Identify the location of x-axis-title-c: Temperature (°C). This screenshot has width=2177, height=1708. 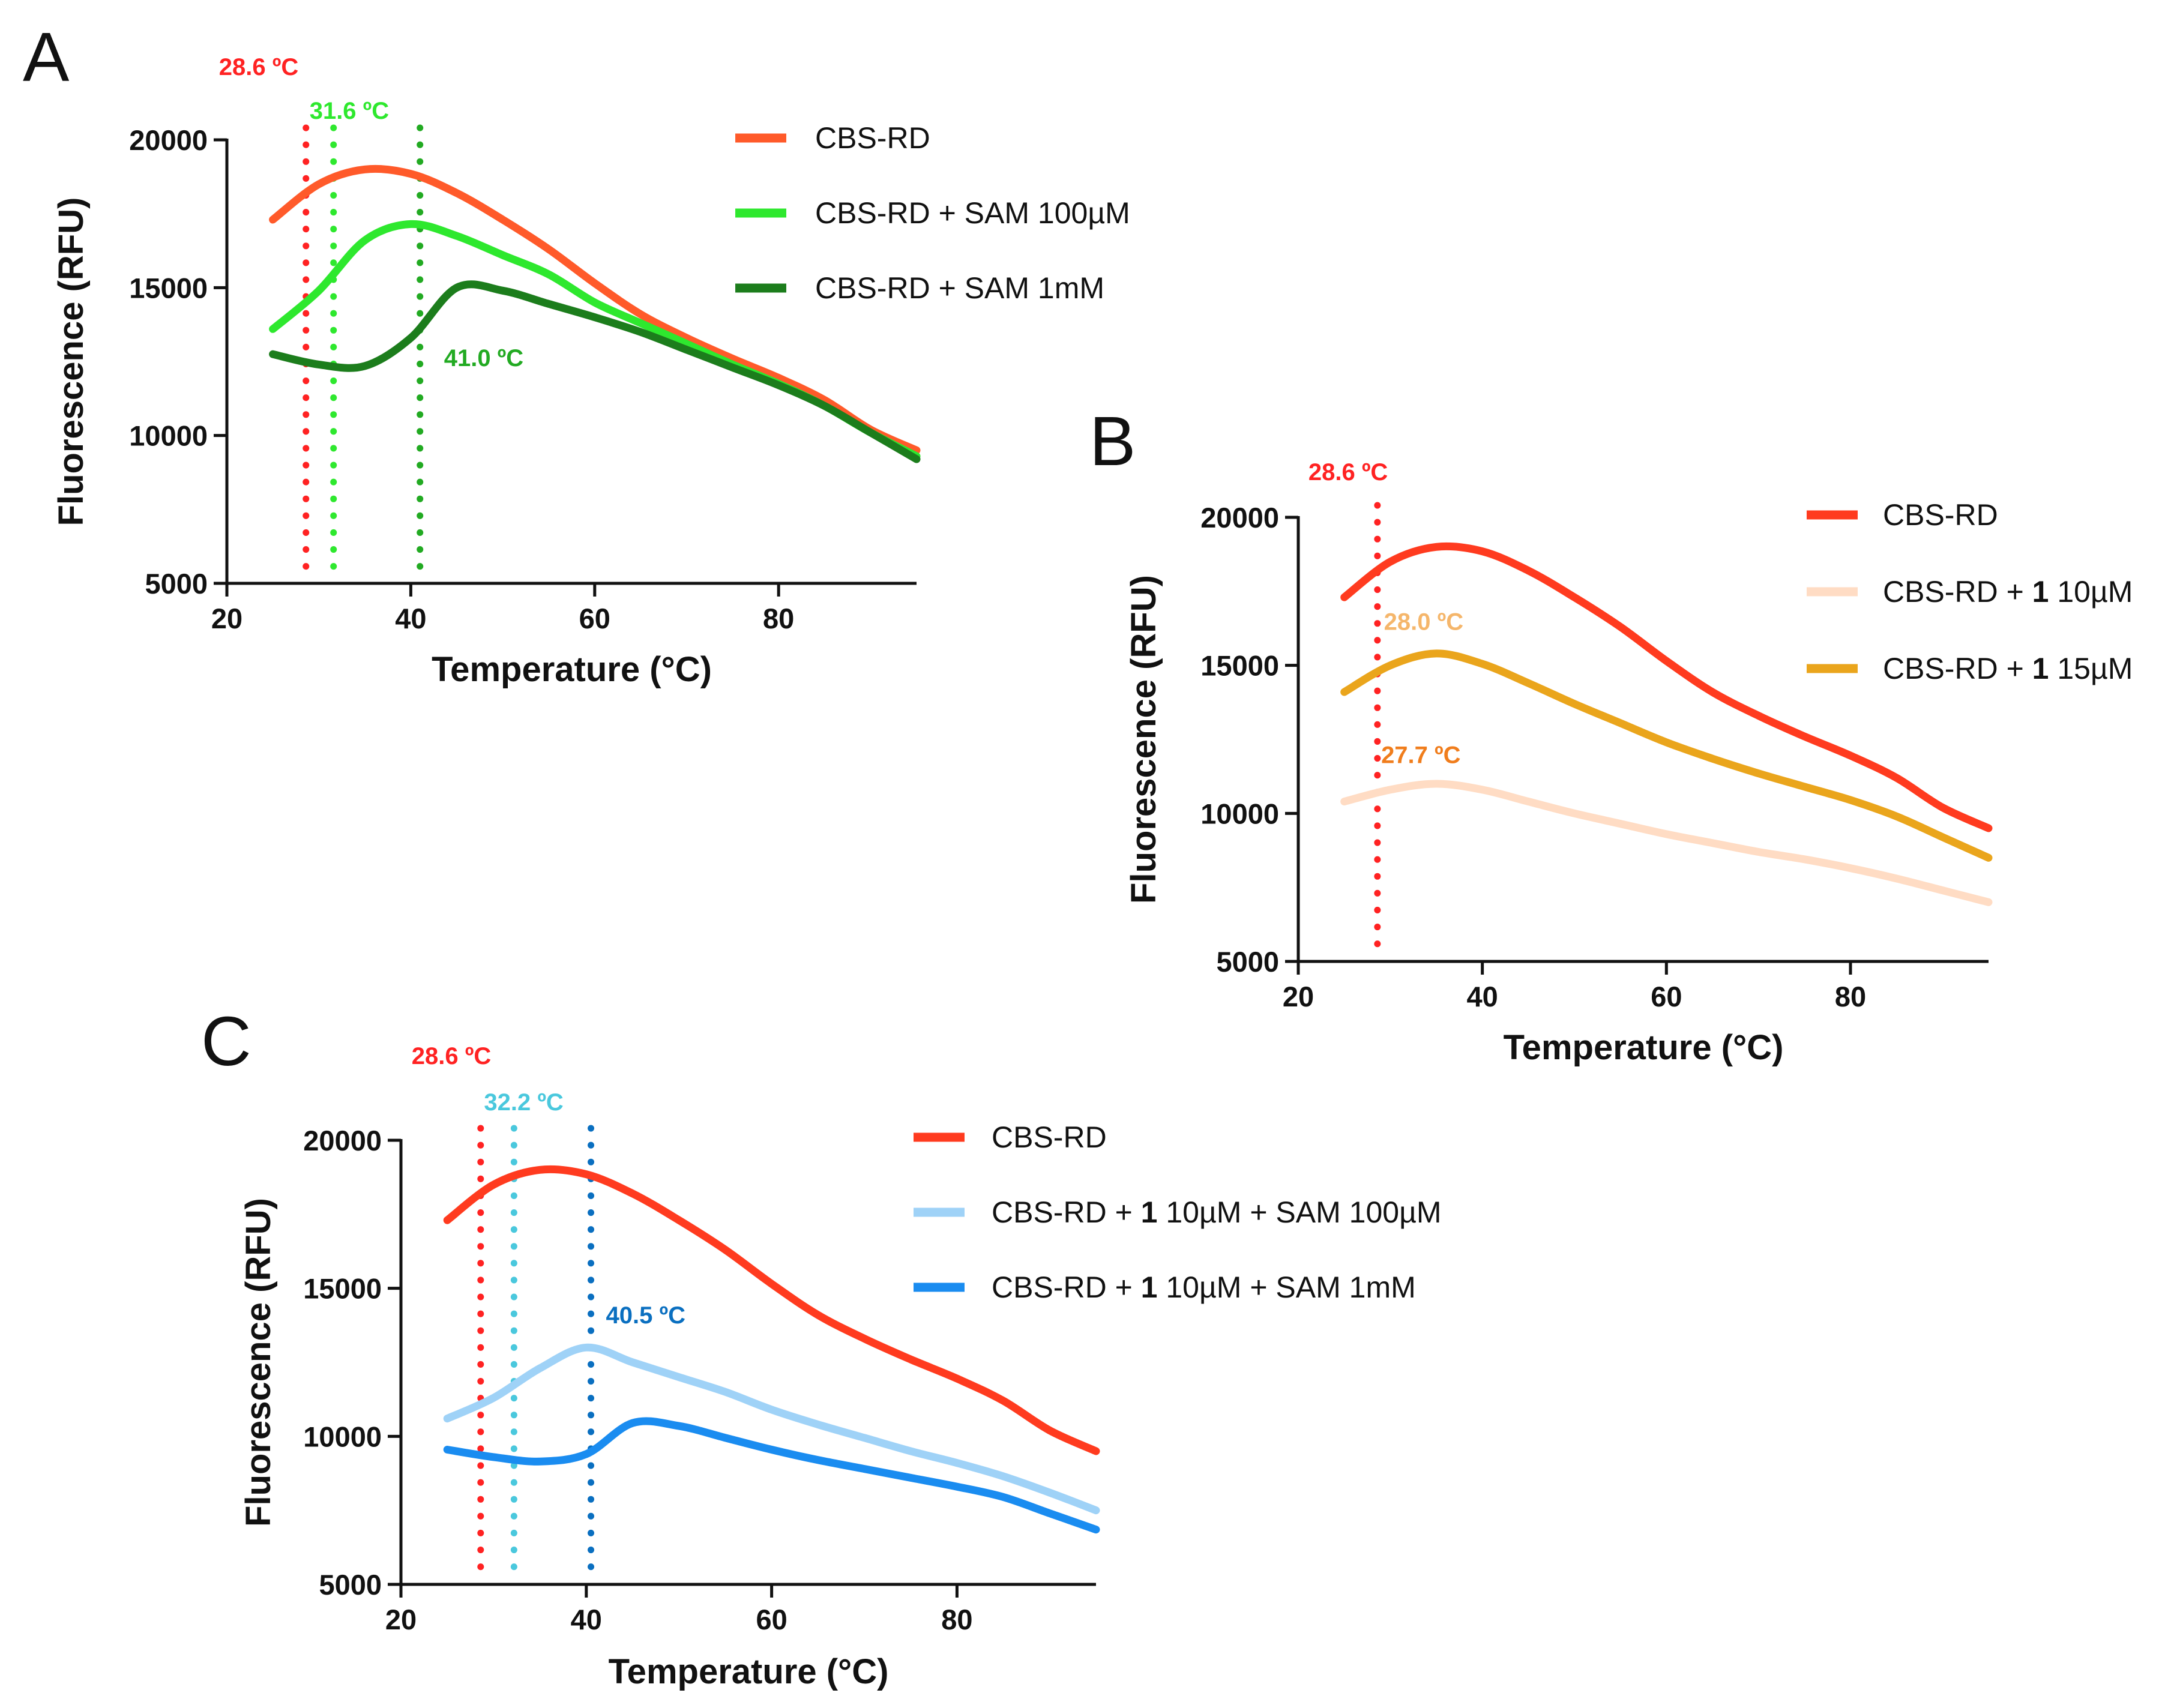
(749, 1671).